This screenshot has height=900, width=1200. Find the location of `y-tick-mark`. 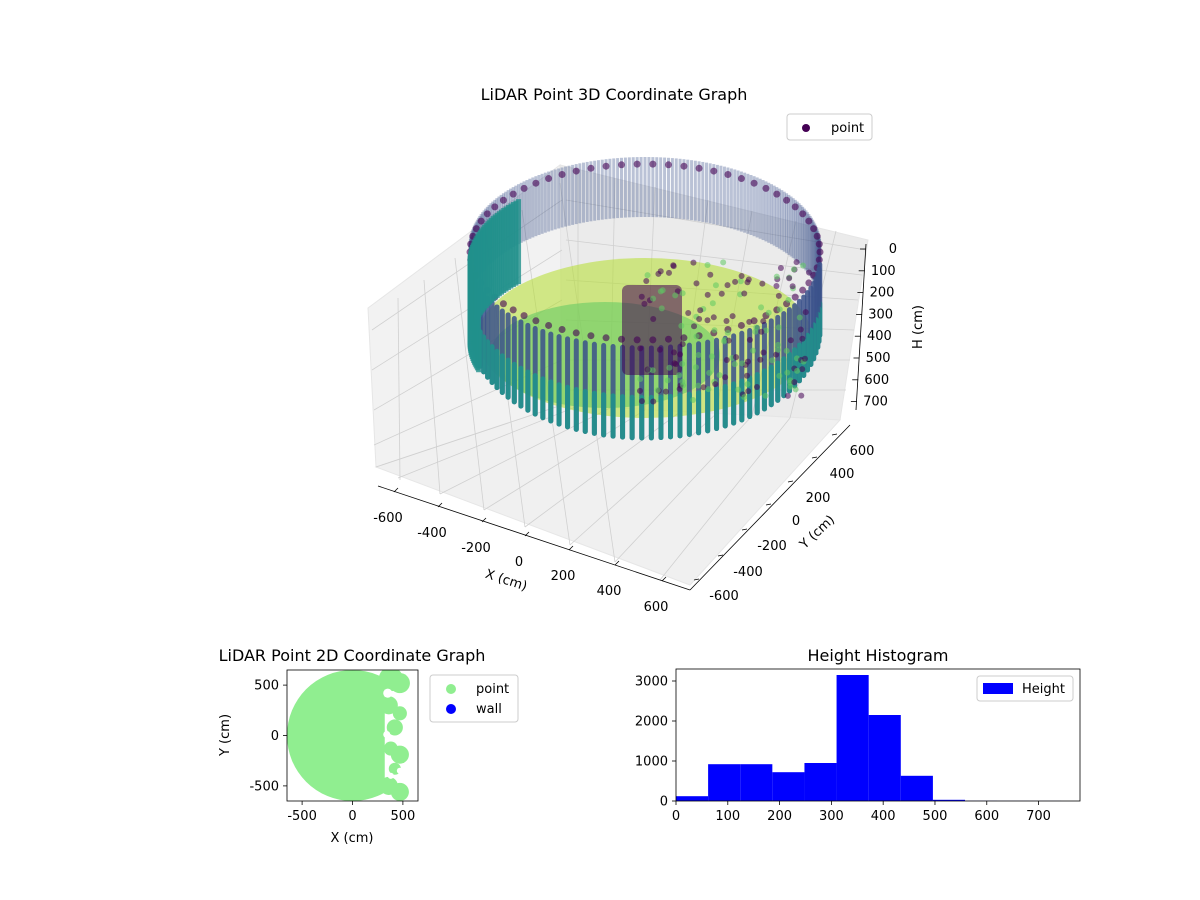

y-tick-mark is located at coordinates (814, 457).